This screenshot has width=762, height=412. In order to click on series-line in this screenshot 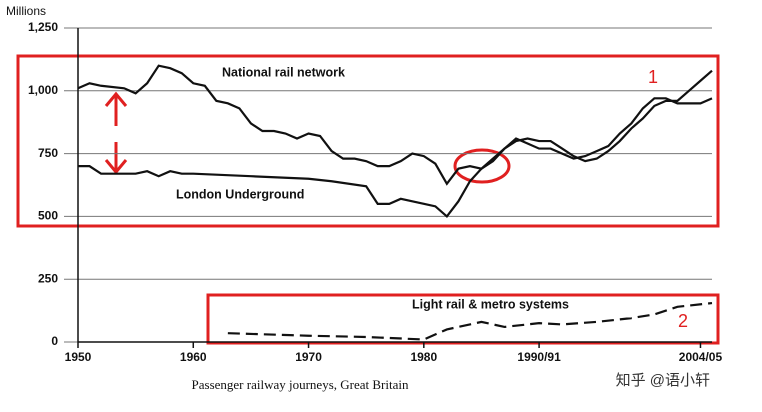, I will do `click(470, 321)`.